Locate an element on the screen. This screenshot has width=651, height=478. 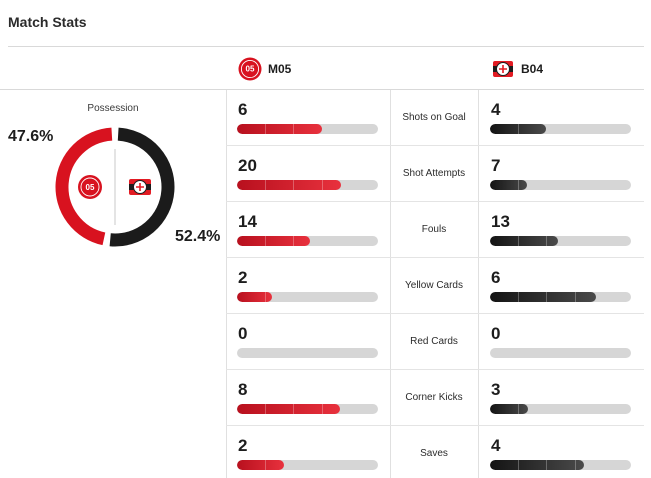
stat-row: 2 Yellow Cards 6 is located at coordinates (435, 286).